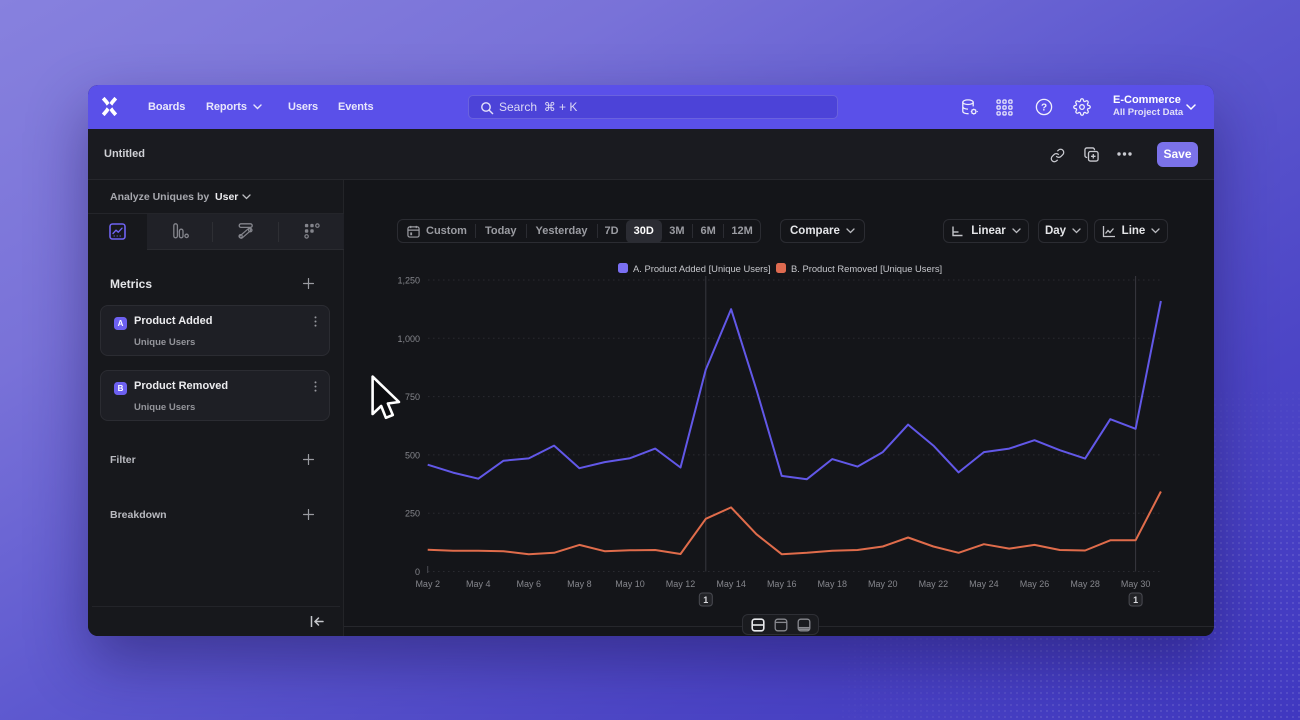 This screenshot has height=720, width=1300. I want to click on svg-text: May 2, so click(427, 584).